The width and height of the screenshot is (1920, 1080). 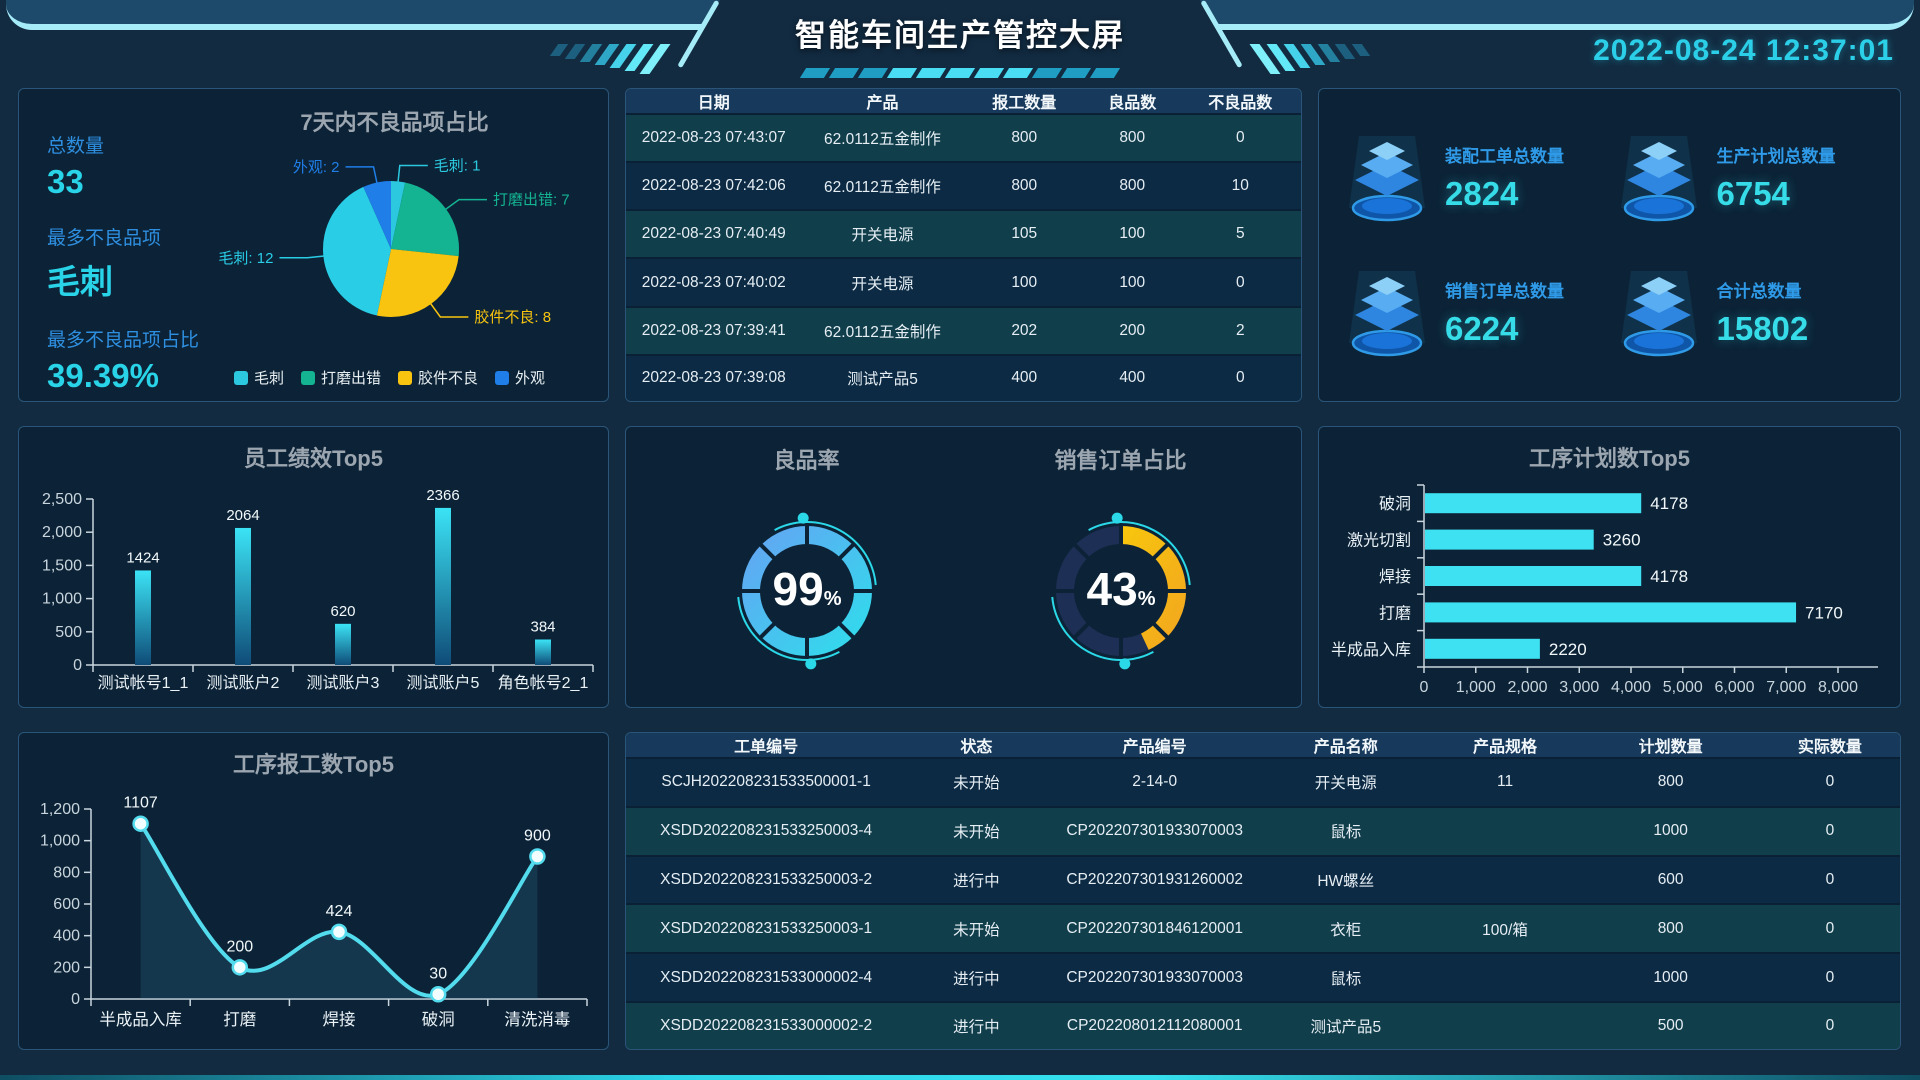 I want to click on table-cell: 进行中, so click(x=976, y=1028).